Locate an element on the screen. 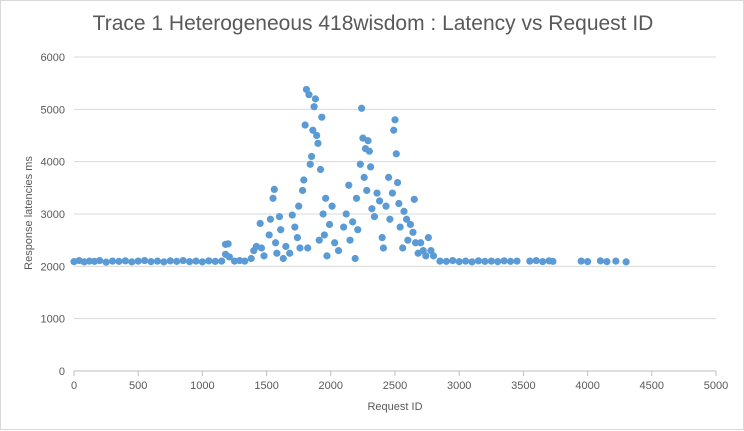 This screenshot has height=431, width=744. axes is located at coordinates (395, 373).